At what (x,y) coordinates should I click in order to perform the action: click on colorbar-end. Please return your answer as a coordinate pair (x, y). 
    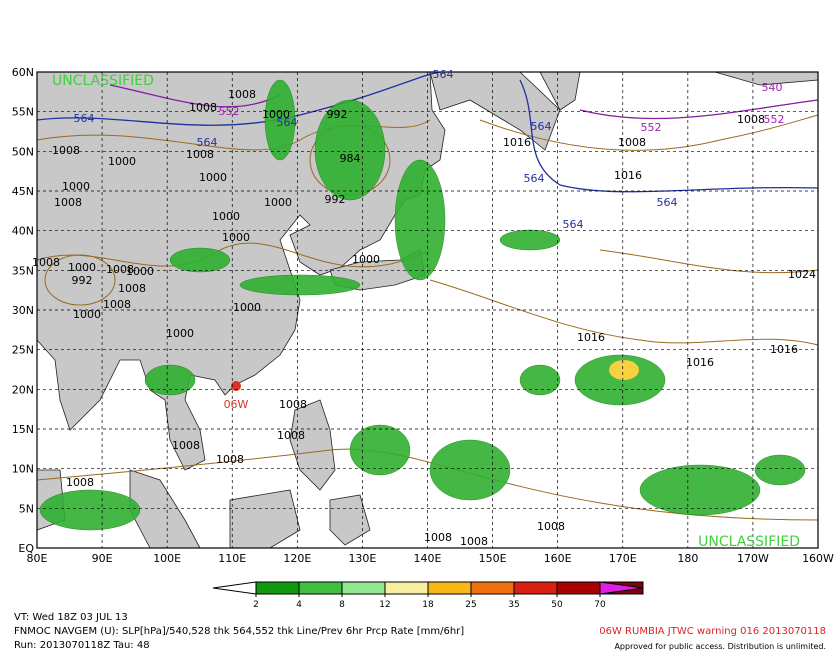
    Looking at the image, I should click on (234, 588).